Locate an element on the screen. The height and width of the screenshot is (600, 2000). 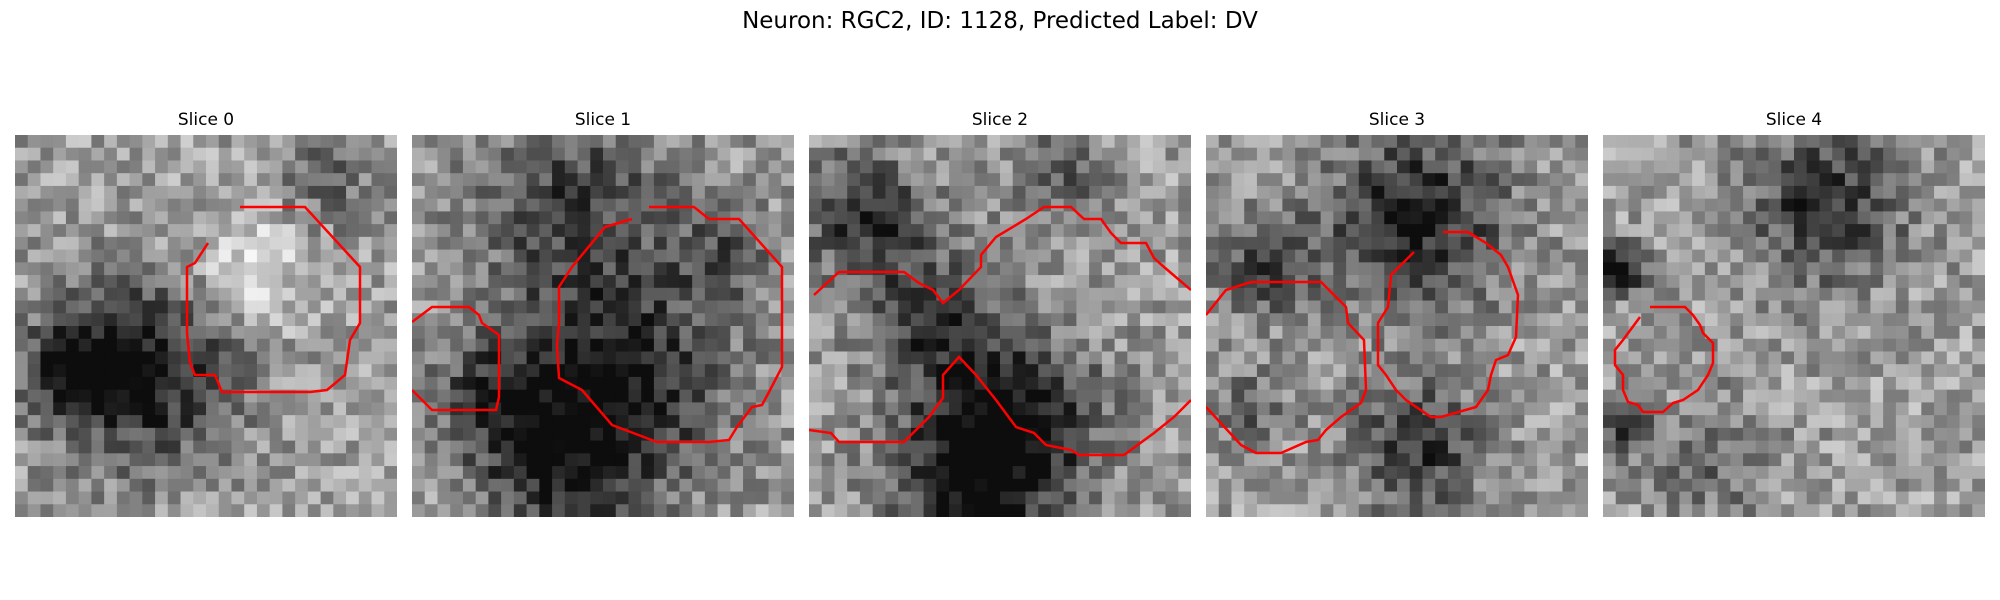
slice-title: Slice 3 is located at coordinates (1397, 120).